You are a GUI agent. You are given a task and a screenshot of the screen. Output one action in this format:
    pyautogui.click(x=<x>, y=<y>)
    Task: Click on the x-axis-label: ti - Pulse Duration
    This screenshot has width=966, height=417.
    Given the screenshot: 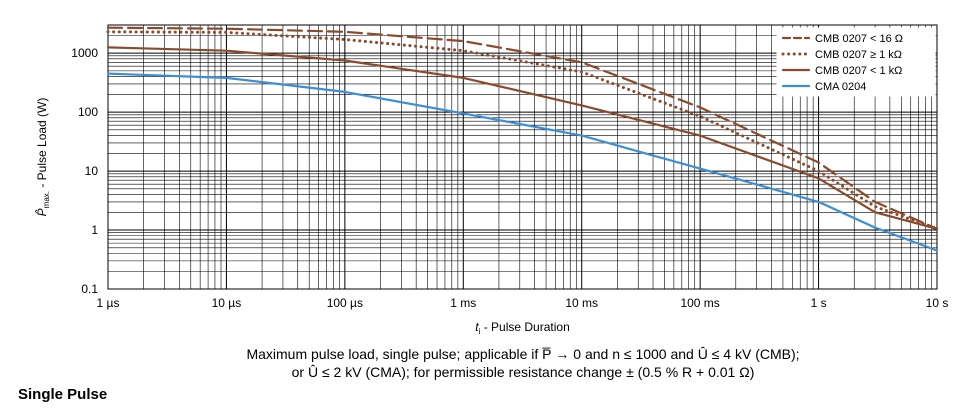 What is the action you would take?
    pyautogui.click(x=522, y=328)
    